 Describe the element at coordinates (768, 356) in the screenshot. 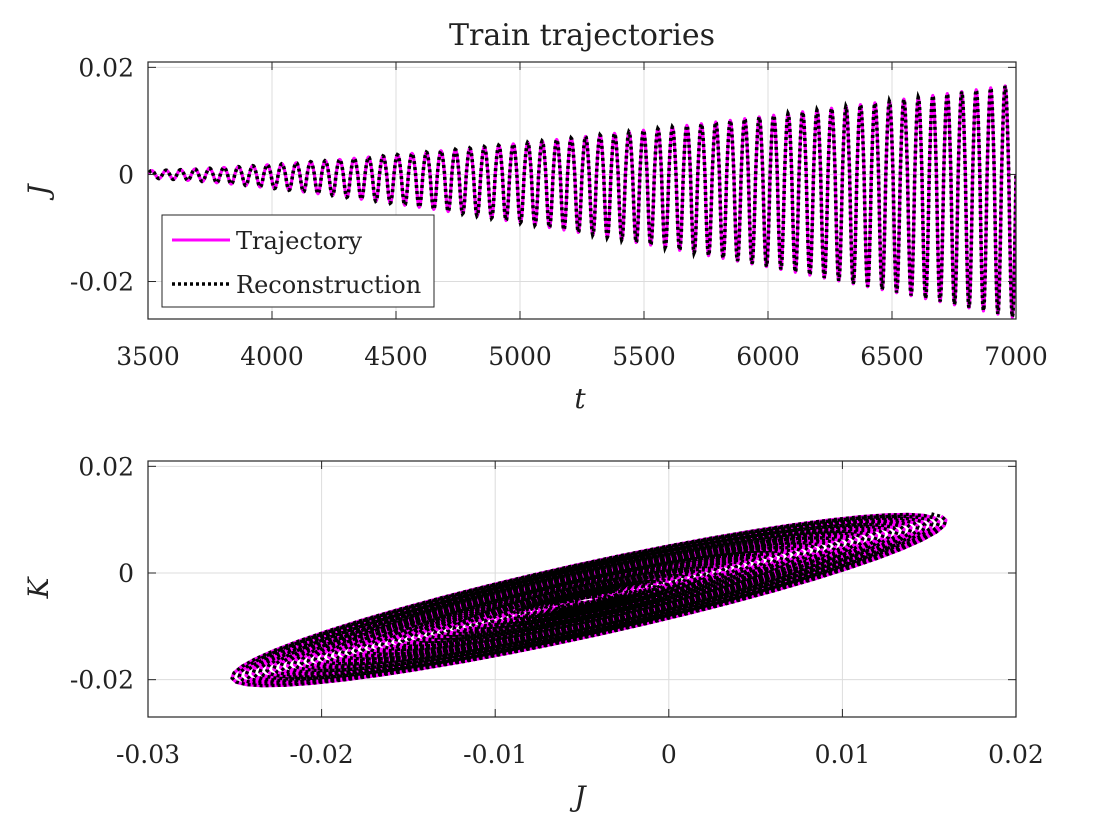

I see `x-tick-label: 6000` at that location.